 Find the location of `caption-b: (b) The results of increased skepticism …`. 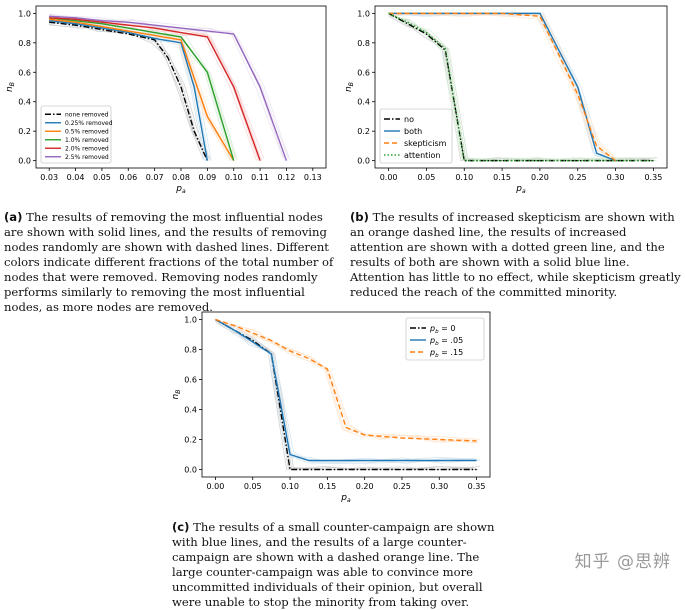

caption-b: (b) The results of increased skepticism … is located at coordinates (516, 255).